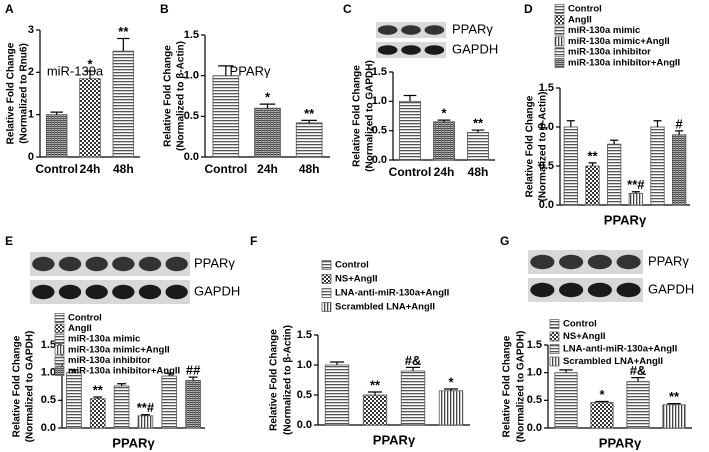  I want to click on significance-label: ##, so click(193, 370).